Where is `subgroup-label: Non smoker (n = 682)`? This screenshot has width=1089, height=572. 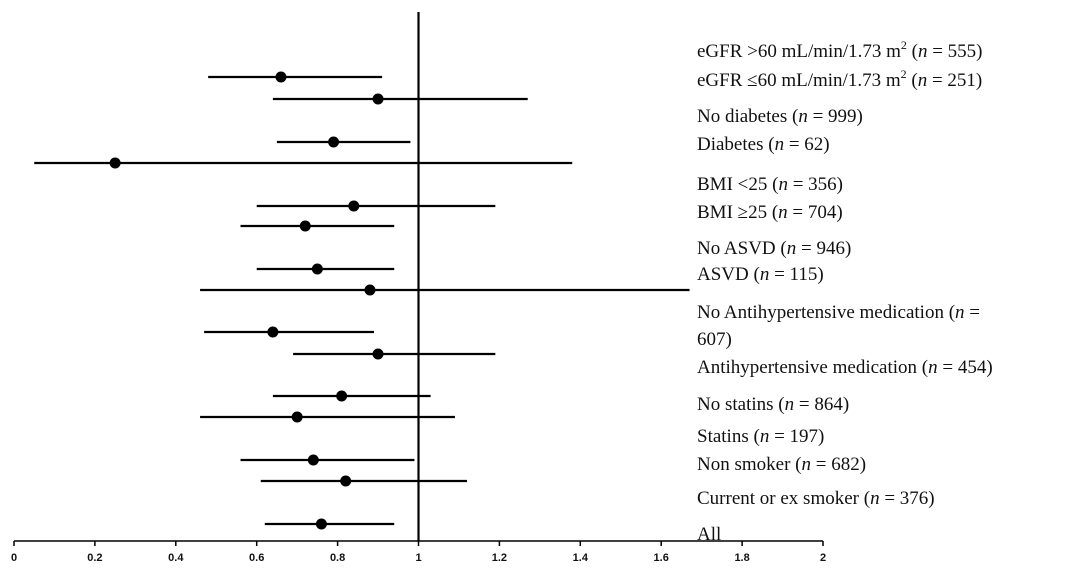 subgroup-label: Non smoker (n = 682) is located at coordinates (781, 464).